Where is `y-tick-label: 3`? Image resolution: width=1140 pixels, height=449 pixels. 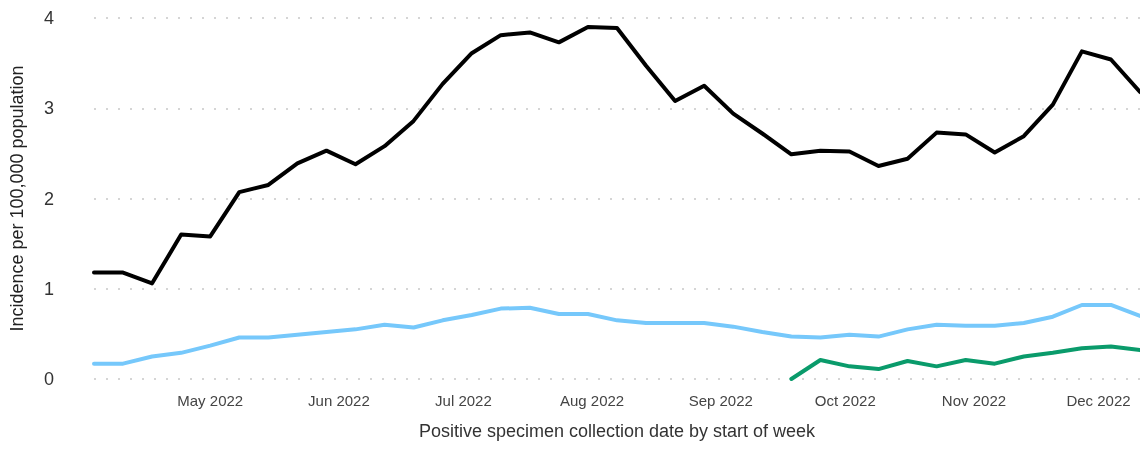 y-tick-label: 3 is located at coordinates (49, 108).